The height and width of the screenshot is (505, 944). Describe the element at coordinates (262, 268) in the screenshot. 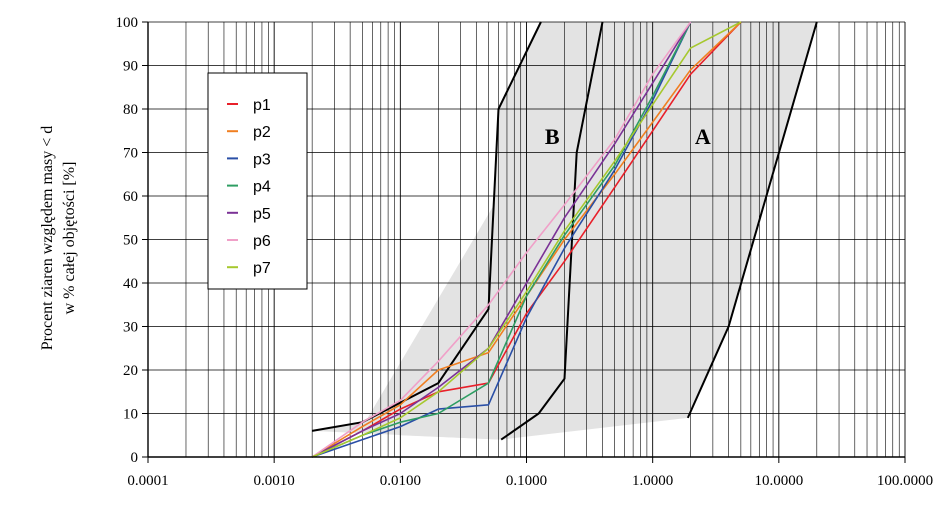

I see `legend-label-p7: p7` at that location.